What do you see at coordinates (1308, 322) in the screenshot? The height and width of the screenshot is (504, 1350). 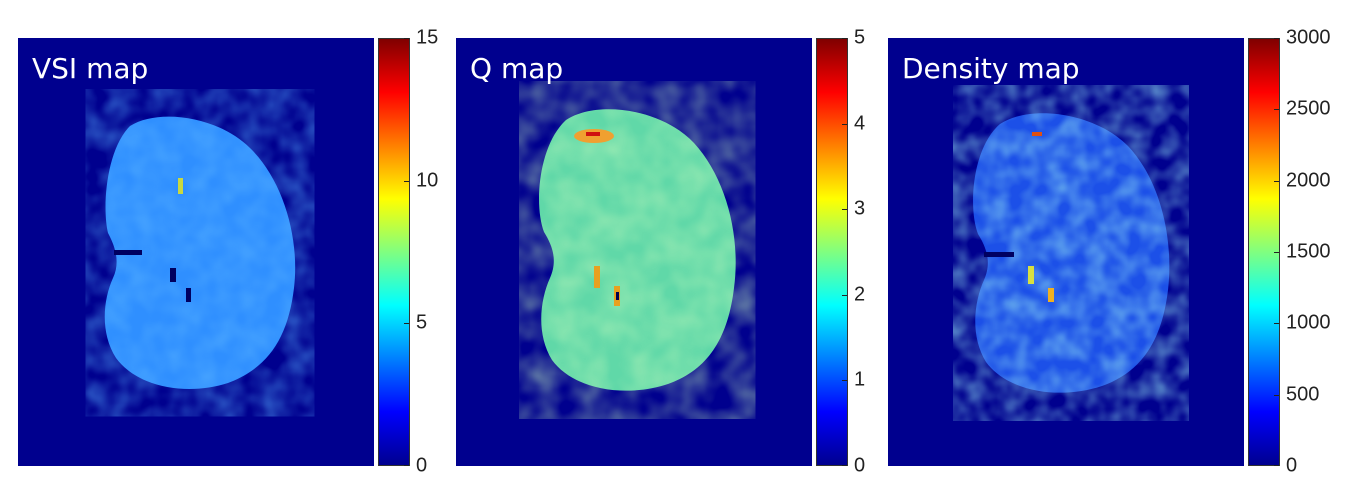 I see `colorbar-tick-label: 1000` at bounding box center [1308, 322].